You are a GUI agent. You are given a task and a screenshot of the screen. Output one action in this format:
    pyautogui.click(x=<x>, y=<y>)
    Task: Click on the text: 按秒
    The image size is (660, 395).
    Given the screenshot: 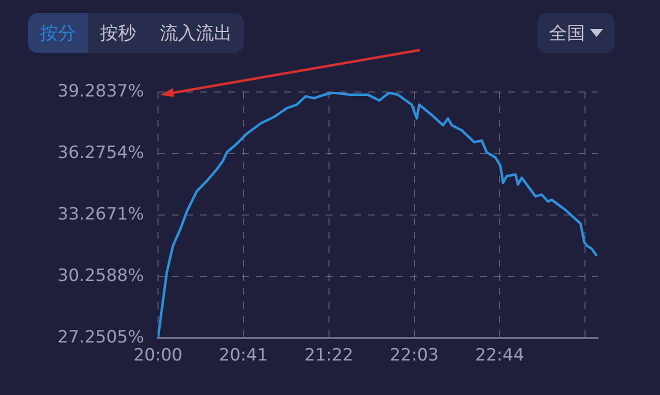 What is the action you would take?
    pyautogui.click(x=118, y=34)
    